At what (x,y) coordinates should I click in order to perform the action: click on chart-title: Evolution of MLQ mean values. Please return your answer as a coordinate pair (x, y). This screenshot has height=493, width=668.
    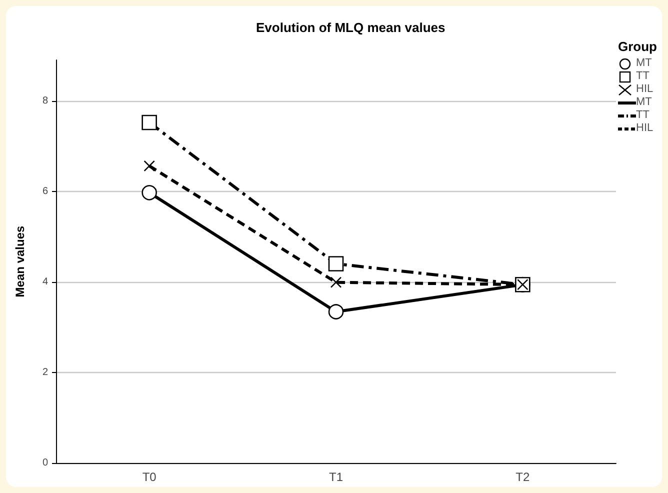
    Looking at the image, I should click on (351, 27).